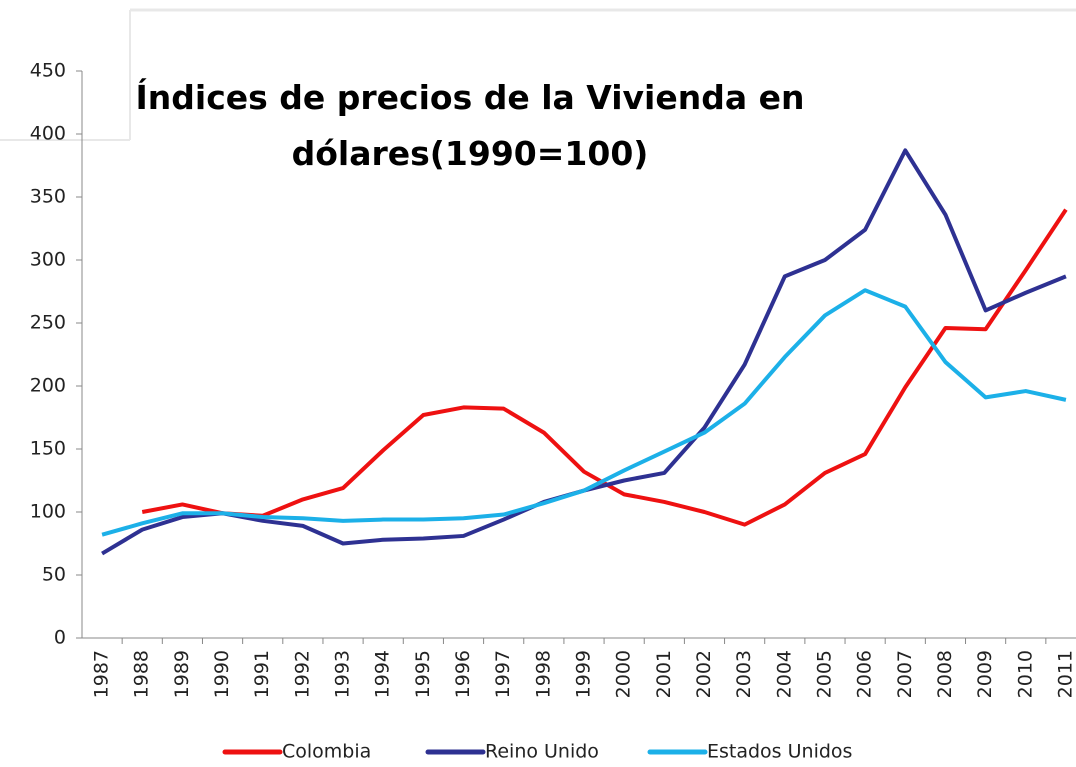 This screenshot has width=1076, height=767. Describe the element at coordinates (503, 674) in the screenshot. I see `x-tick-label: 1997` at that location.